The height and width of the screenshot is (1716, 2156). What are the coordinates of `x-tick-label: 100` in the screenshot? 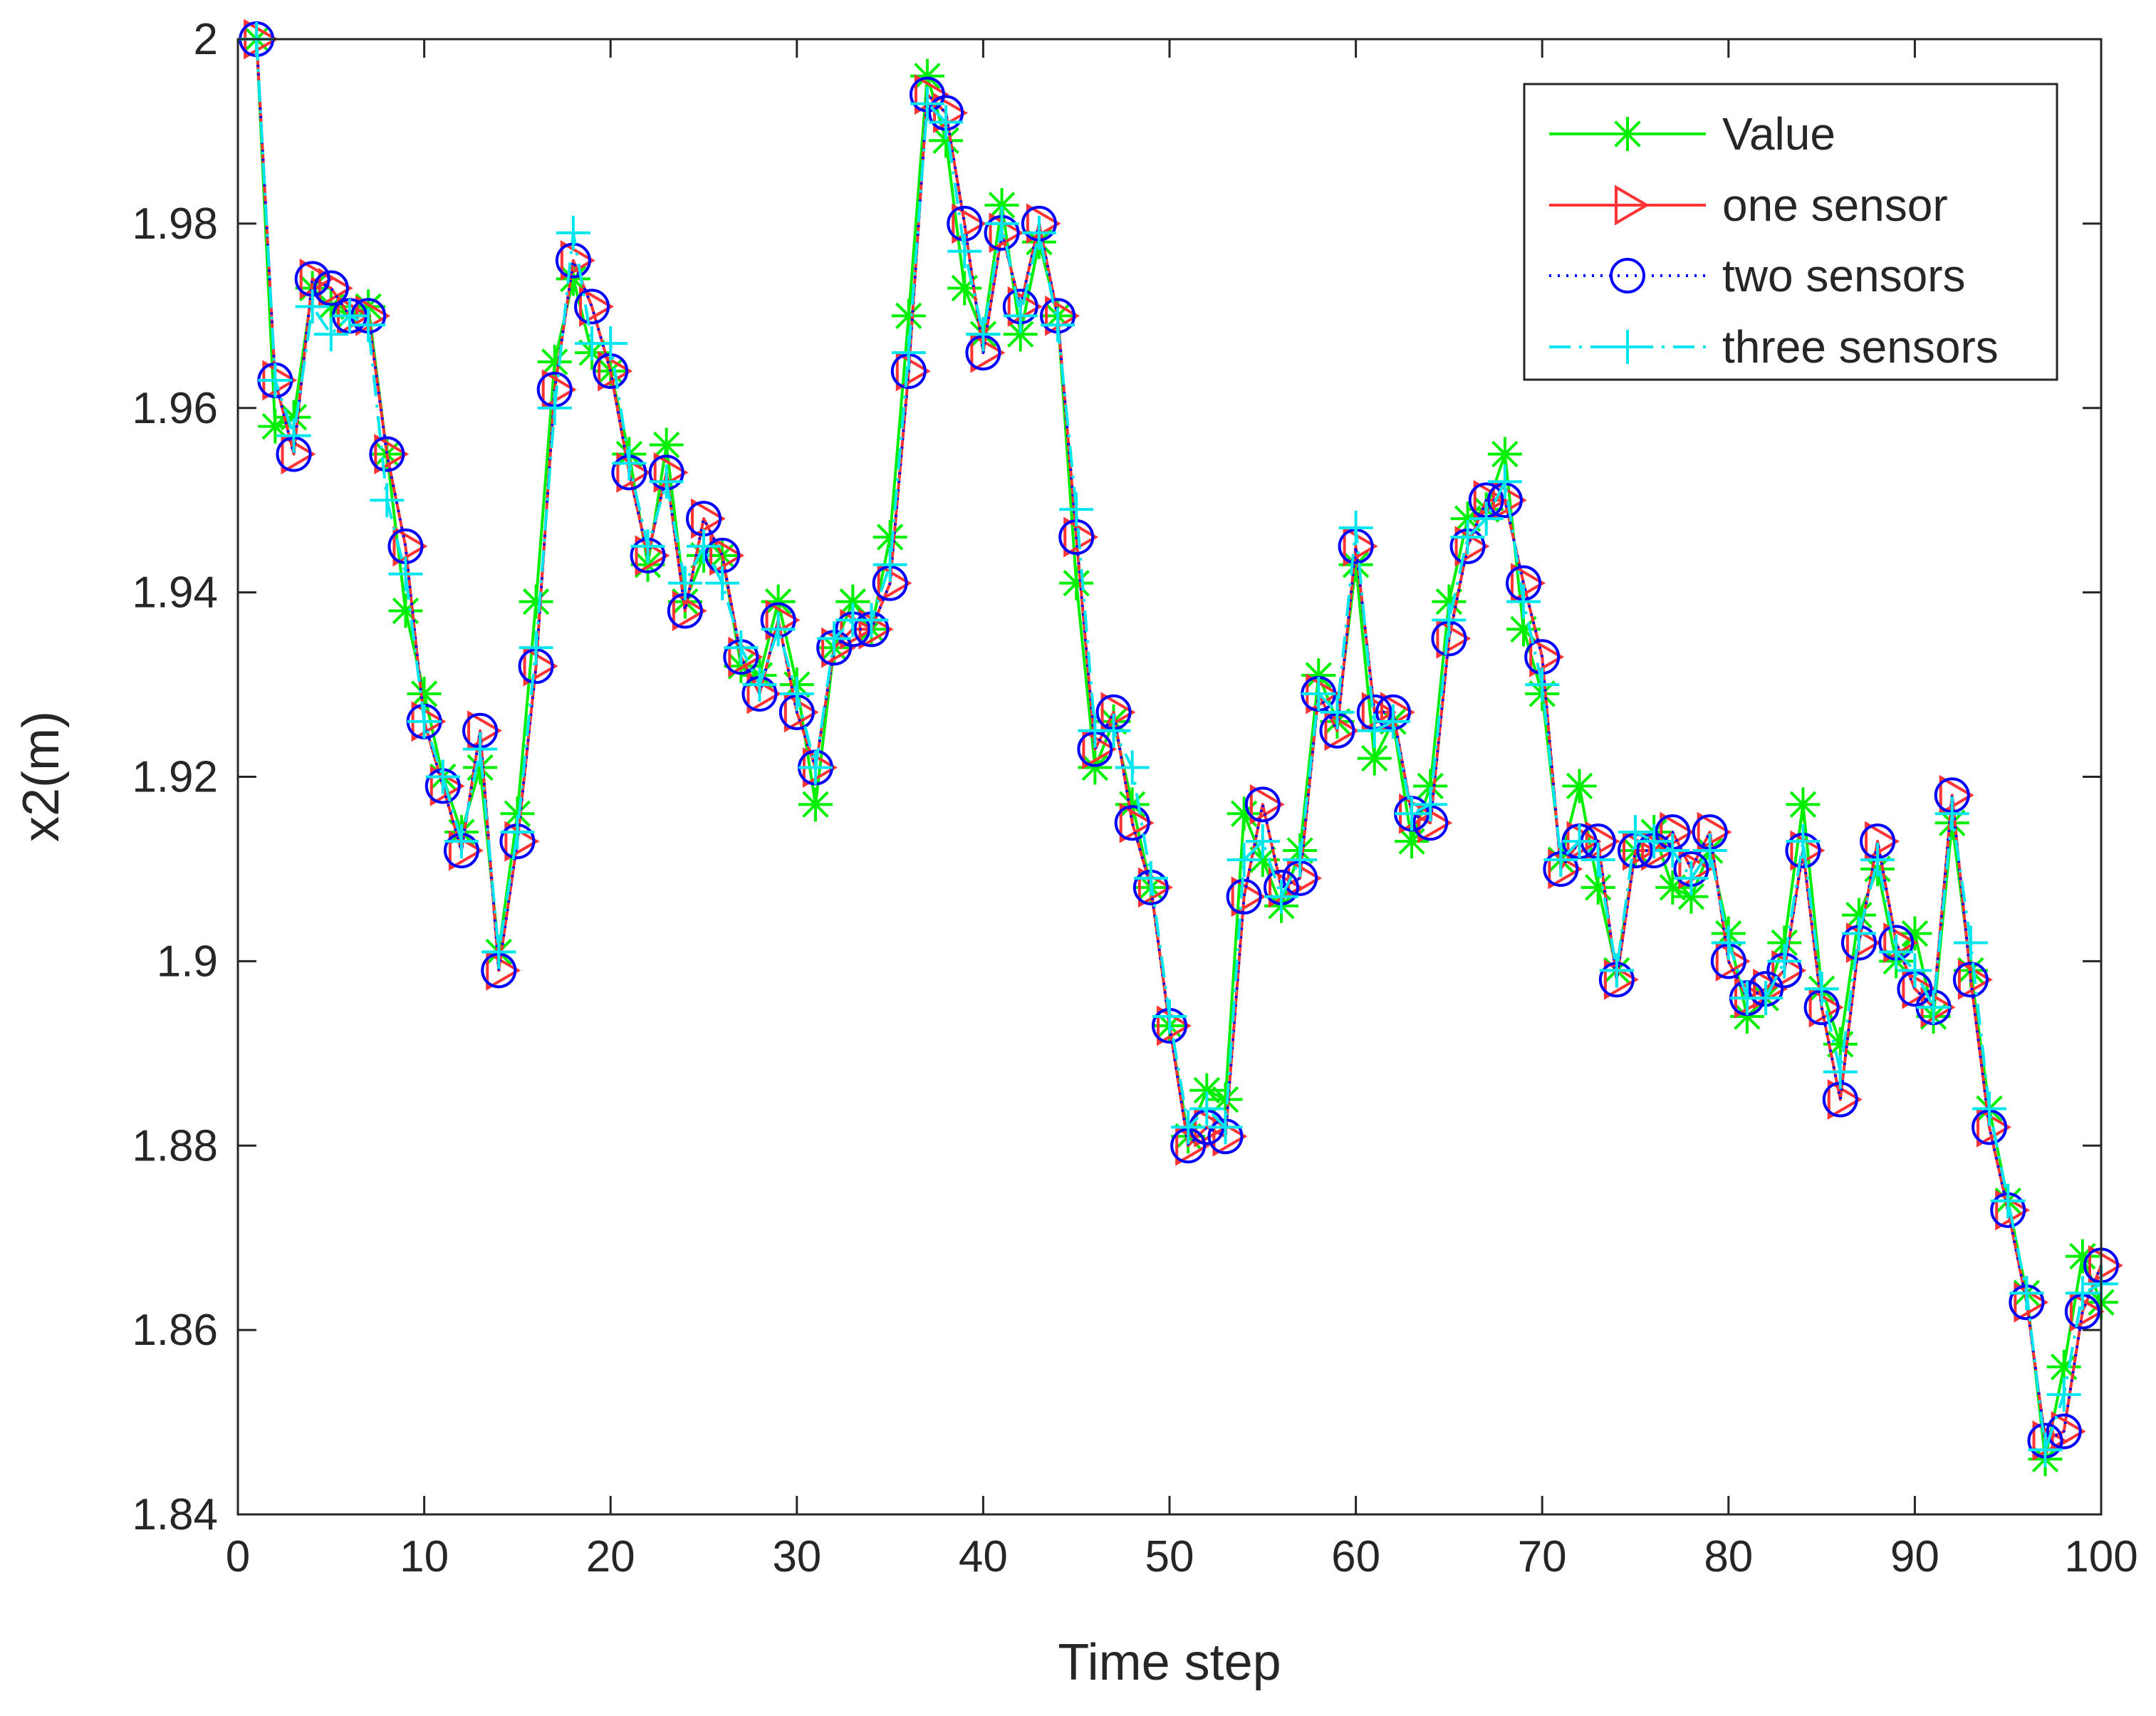 It's located at (2100, 1556).